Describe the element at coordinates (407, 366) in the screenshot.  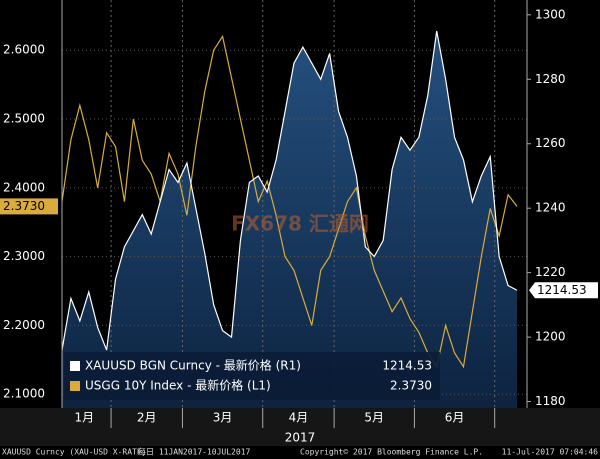
I see `legend-value: 1214.53` at that location.